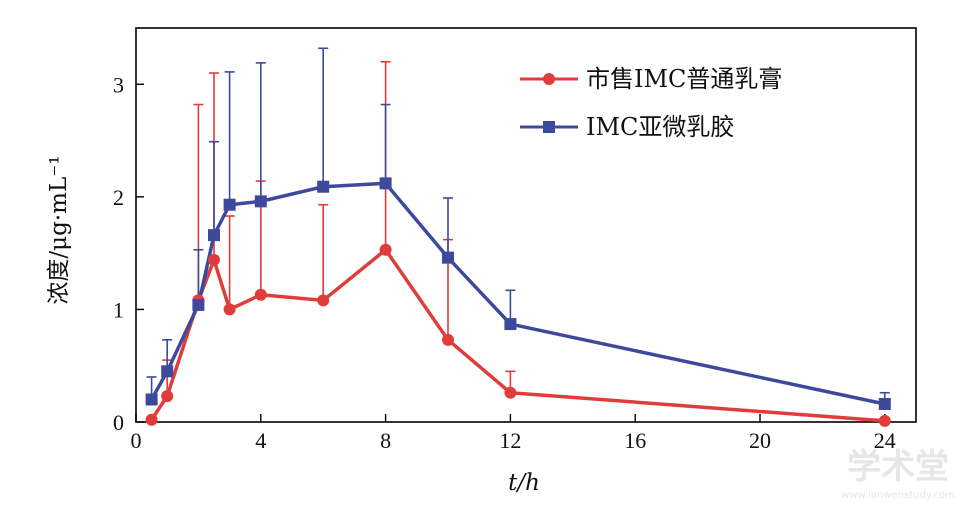 Image resolution: width=973 pixels, height=510 pixels. I want to click on watermark-title: 学术堂, so click(898, 467).